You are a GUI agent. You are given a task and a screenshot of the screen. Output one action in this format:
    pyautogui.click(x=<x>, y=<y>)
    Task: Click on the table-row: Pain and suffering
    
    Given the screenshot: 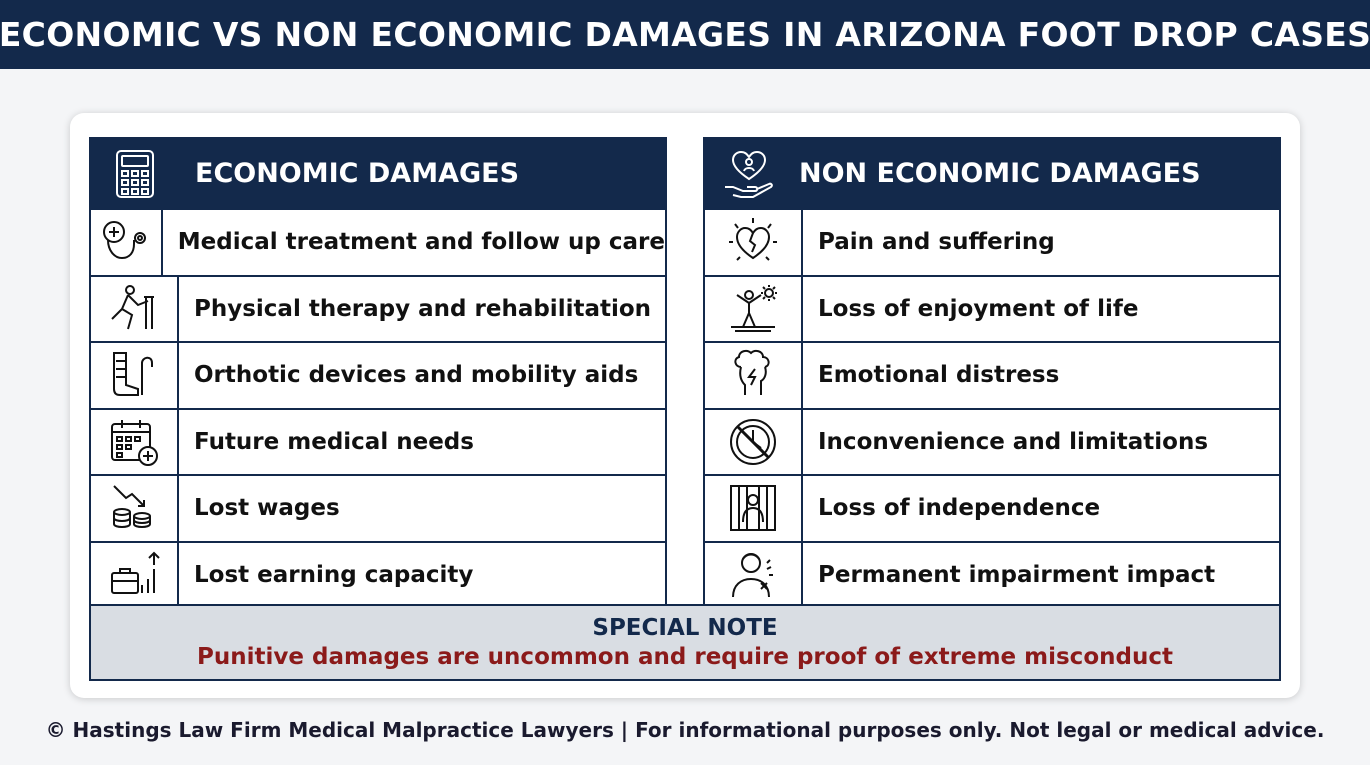 What is the action you would take?
    pyautogui.click(x=992, y=241)
    